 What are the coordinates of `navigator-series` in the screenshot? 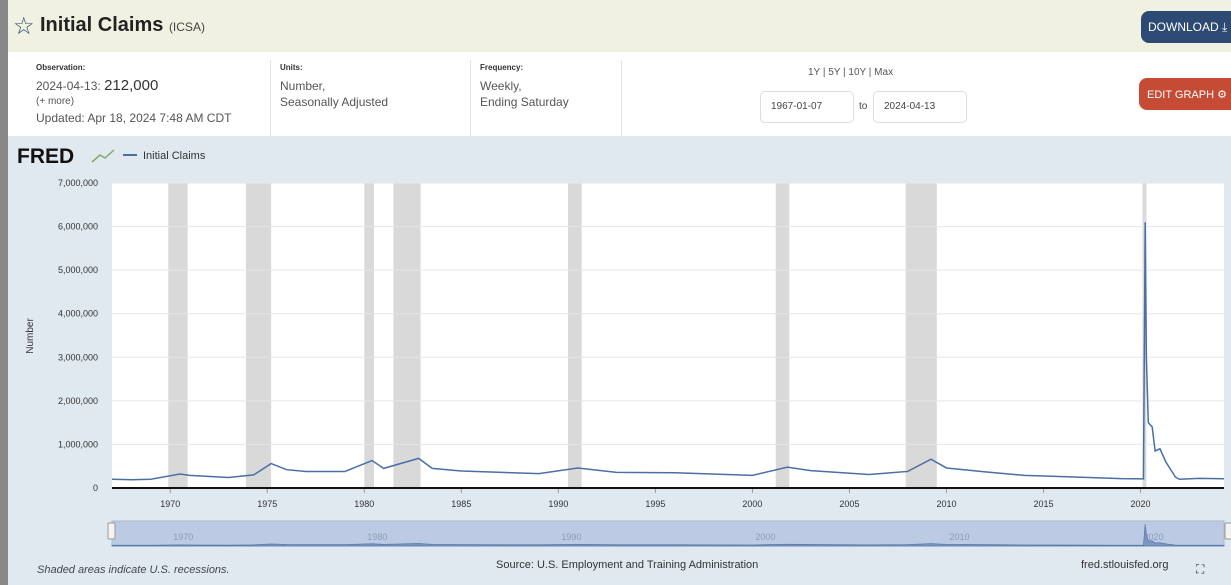 It's located at (668, 535).